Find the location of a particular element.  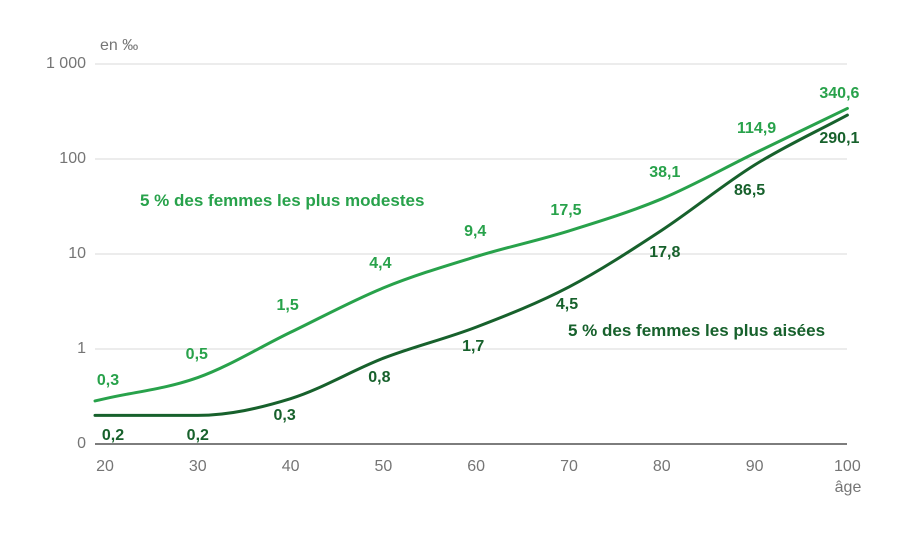

value-label-aisees: 290,1 is located at coordinates (839, 139).